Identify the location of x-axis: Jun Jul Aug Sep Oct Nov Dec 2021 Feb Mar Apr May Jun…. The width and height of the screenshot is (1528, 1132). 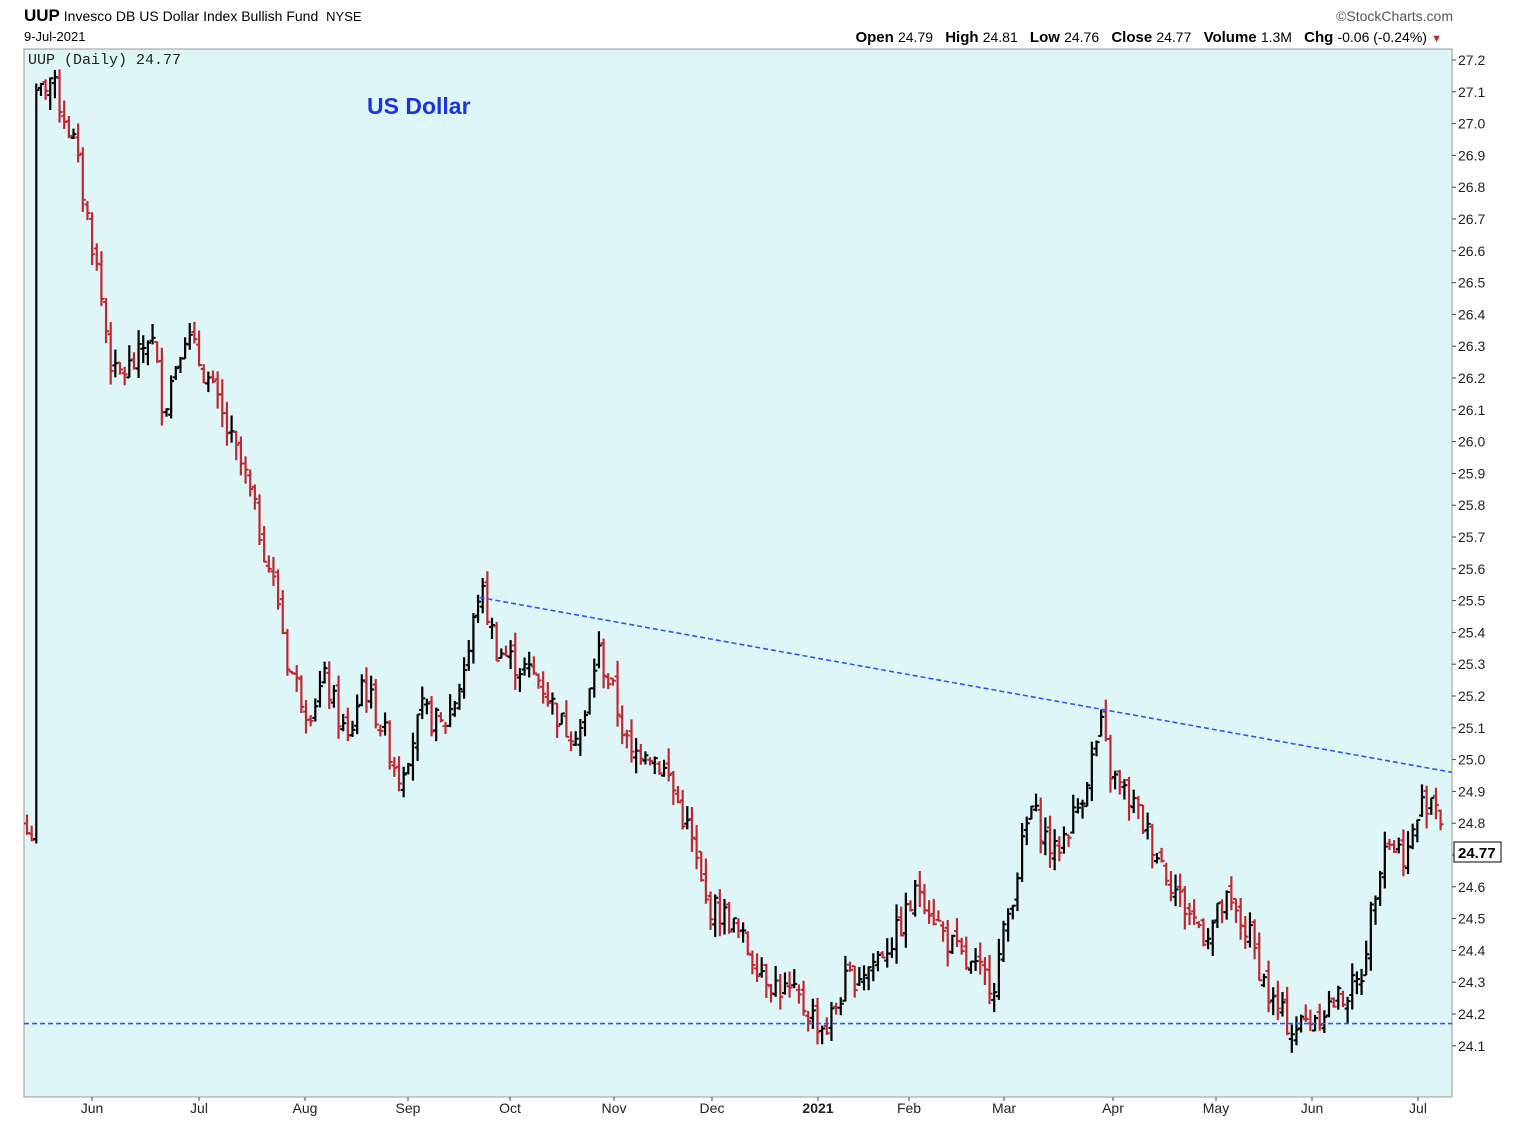
(754, 1106).